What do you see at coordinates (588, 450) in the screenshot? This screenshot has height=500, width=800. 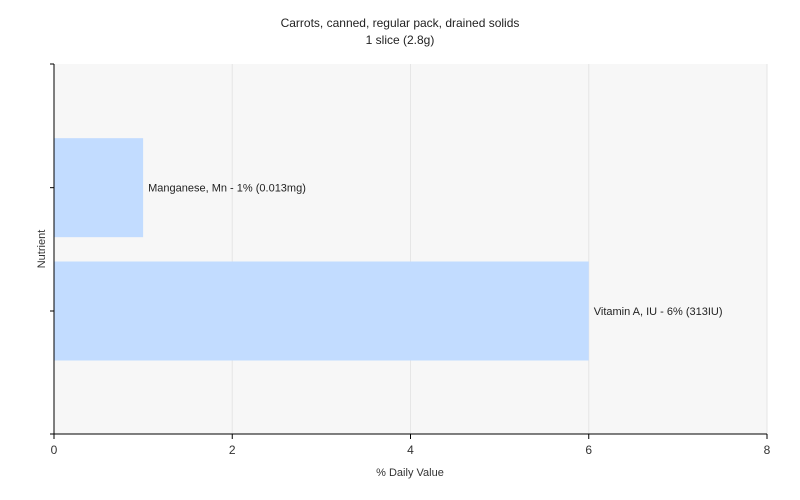 I see `x-tick-label: 6` at bounding box center [588, 450].